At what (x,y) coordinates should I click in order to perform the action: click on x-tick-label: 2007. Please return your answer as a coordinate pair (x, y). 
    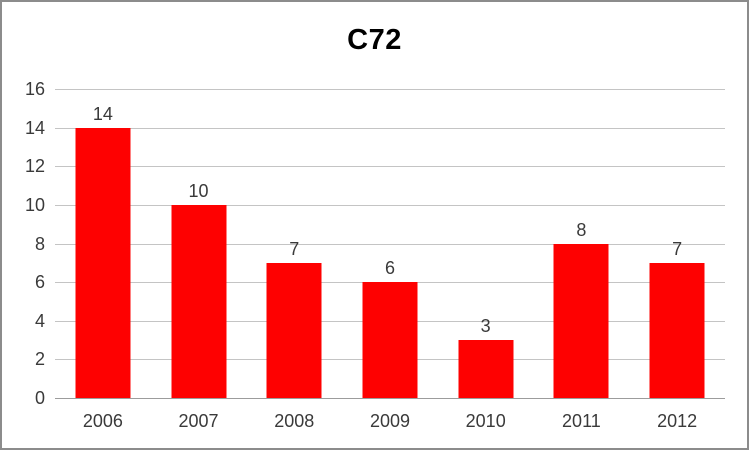
    Looking at the image, I should click on (198, 421).